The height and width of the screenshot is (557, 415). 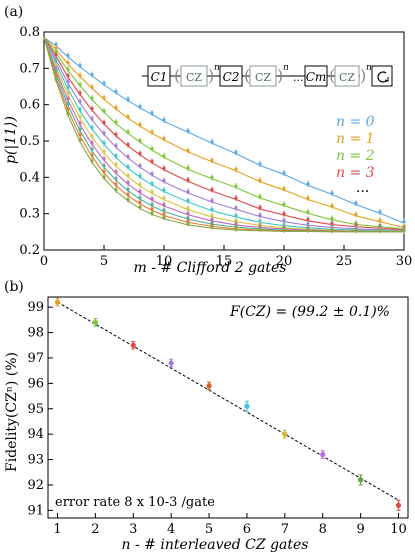 What do you see at coordinates (224, 261) in the screenshot?
I see `panel-a-xtick-label: 15` at bounding box center [224, 261].